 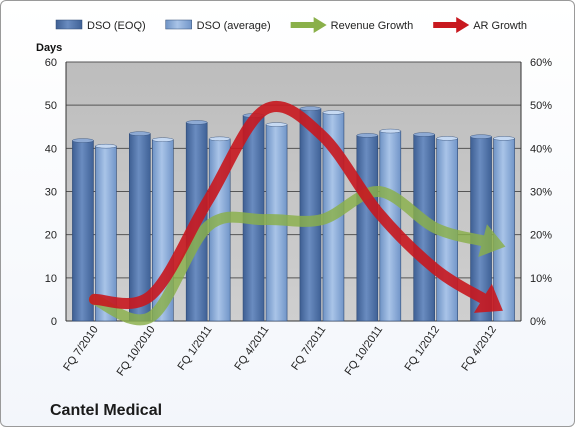 I want to click on y2-tick-label: 50%, so click(x=541, y=106).